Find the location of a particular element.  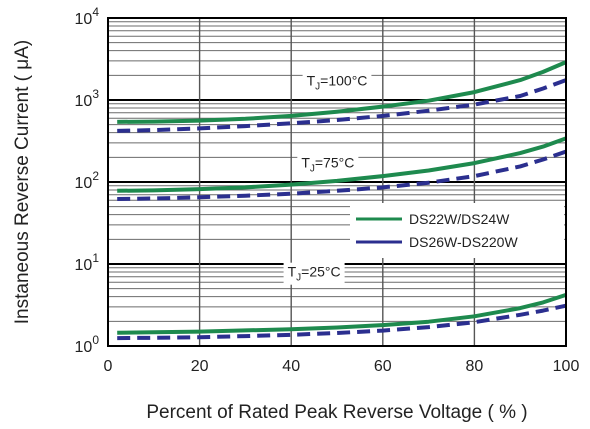

annotation-suffix: =25°C is located at coordinates (320, 272).